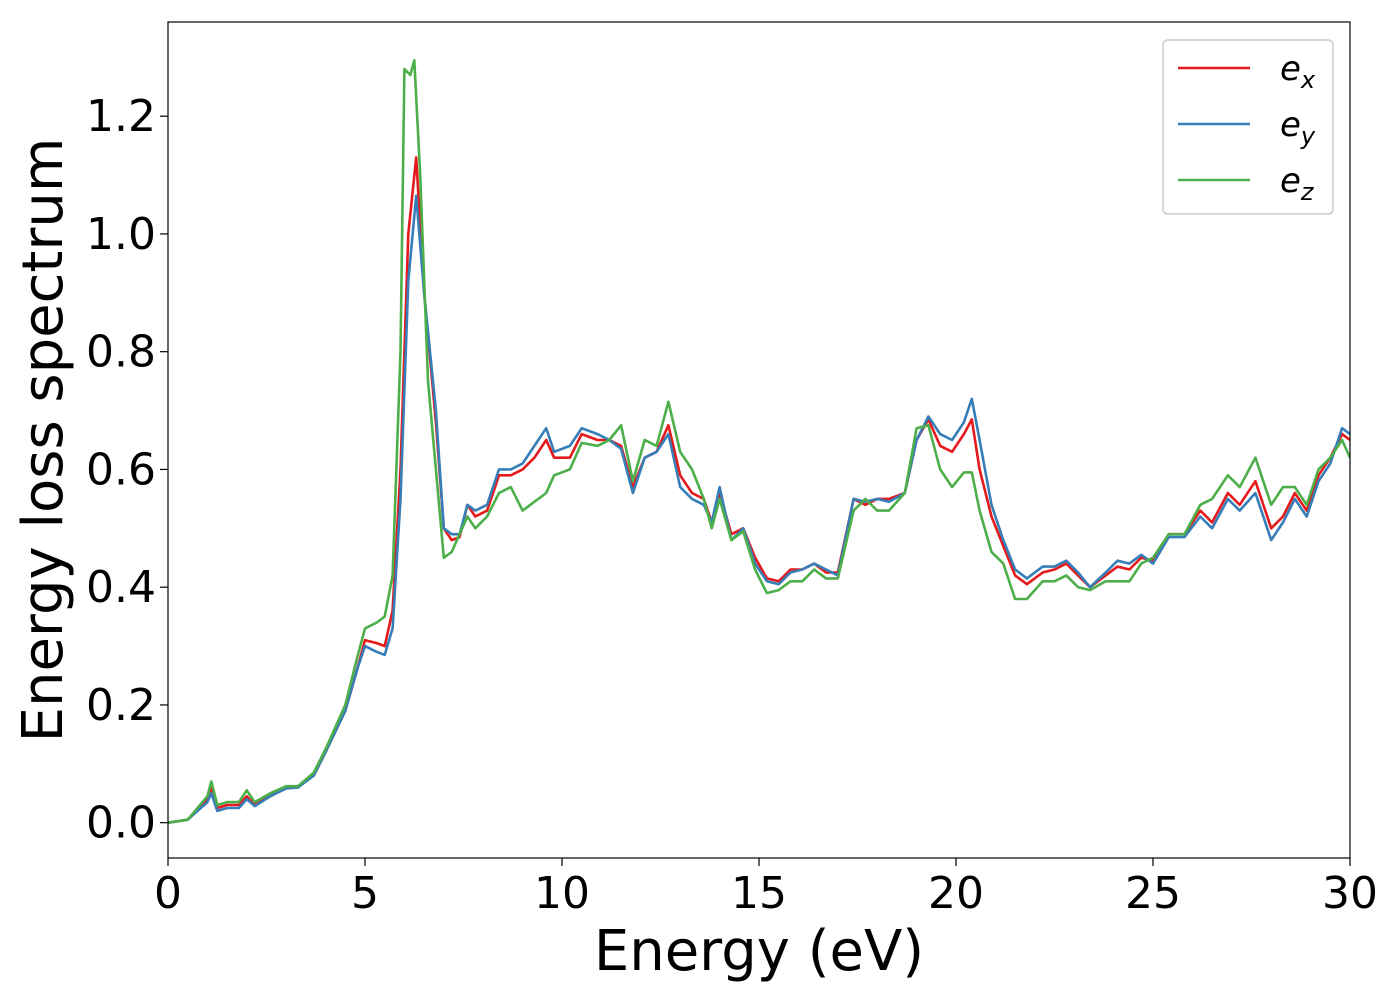  I want to click on x-axis-title: Energy (eV), so click(759, 951).